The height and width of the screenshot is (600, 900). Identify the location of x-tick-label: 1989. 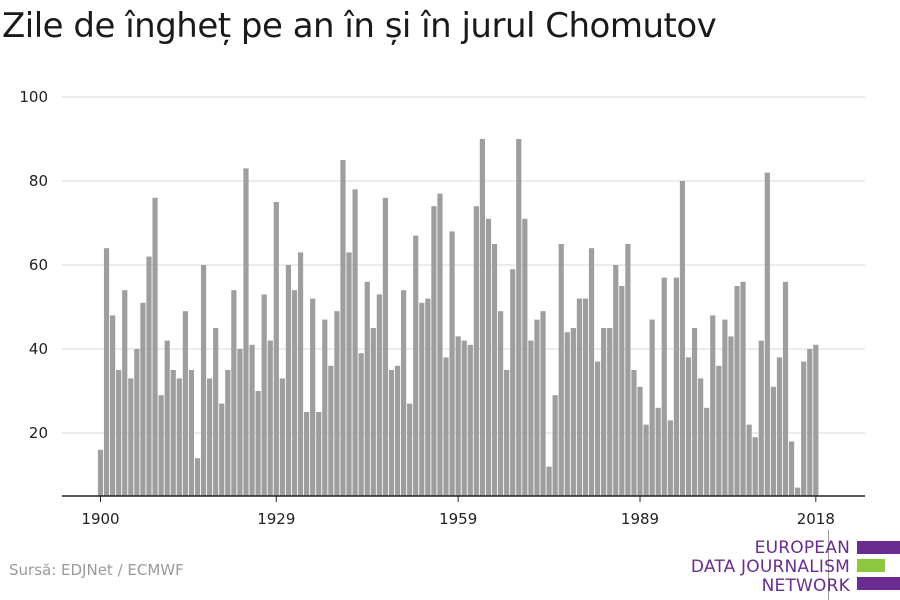
(640, 519).